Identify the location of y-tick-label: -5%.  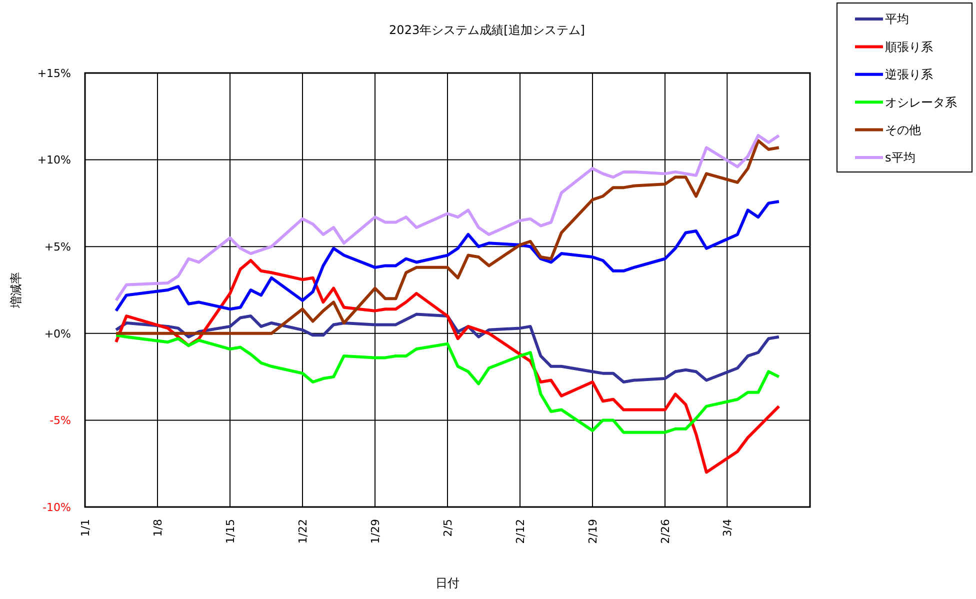
(60, 421).